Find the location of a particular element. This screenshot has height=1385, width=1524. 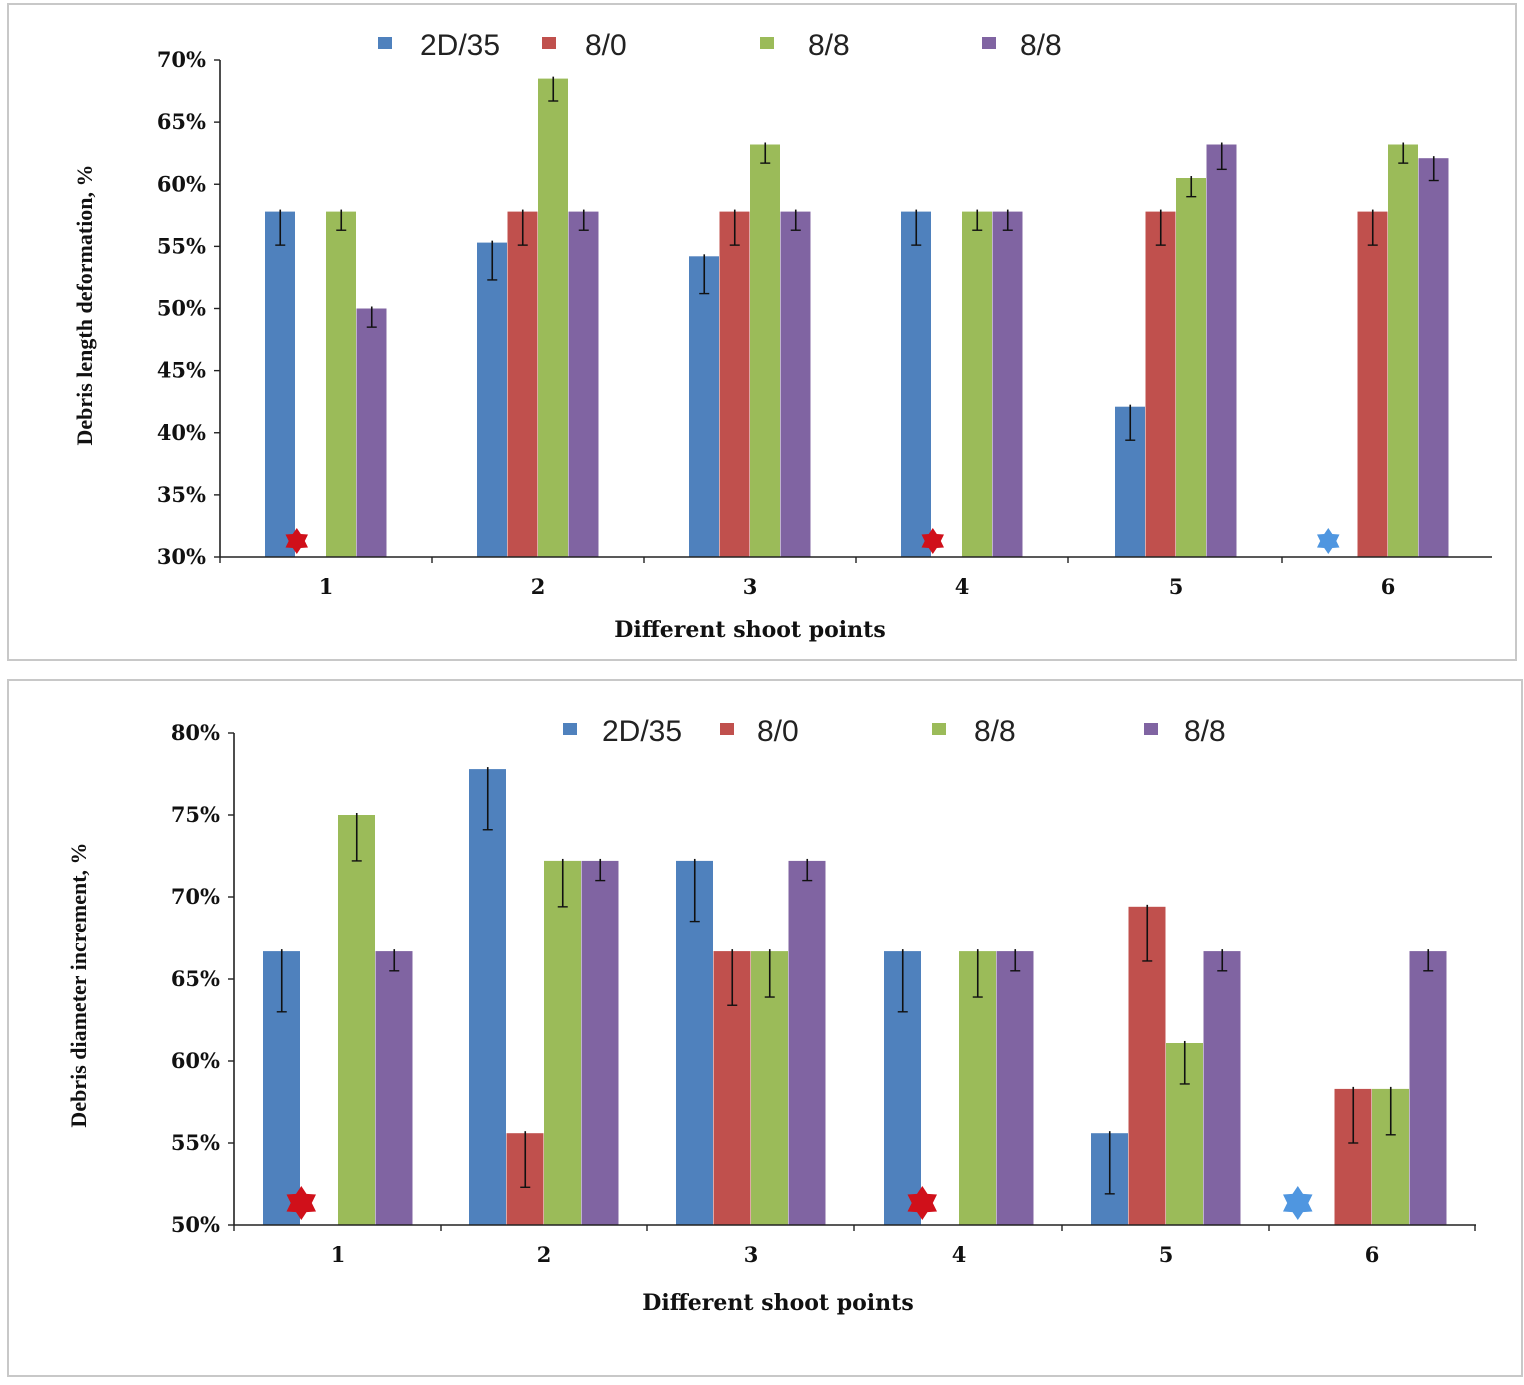

bar-point3-series2 is located at coordinates (765, 350).